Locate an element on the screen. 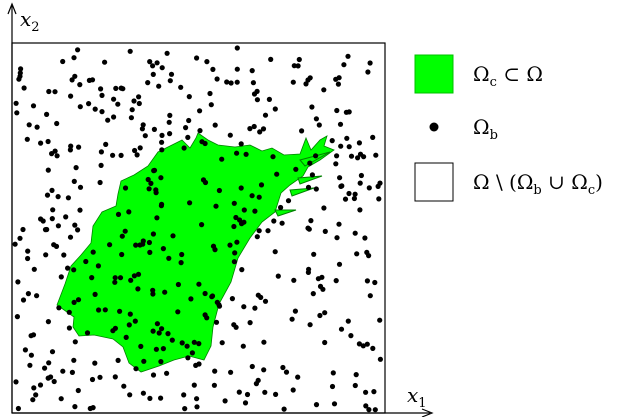 This screenshot has width=620, height=417. legend-label-omega-c: Ωc ⊂ Ω is located at coordinates (508, 76).